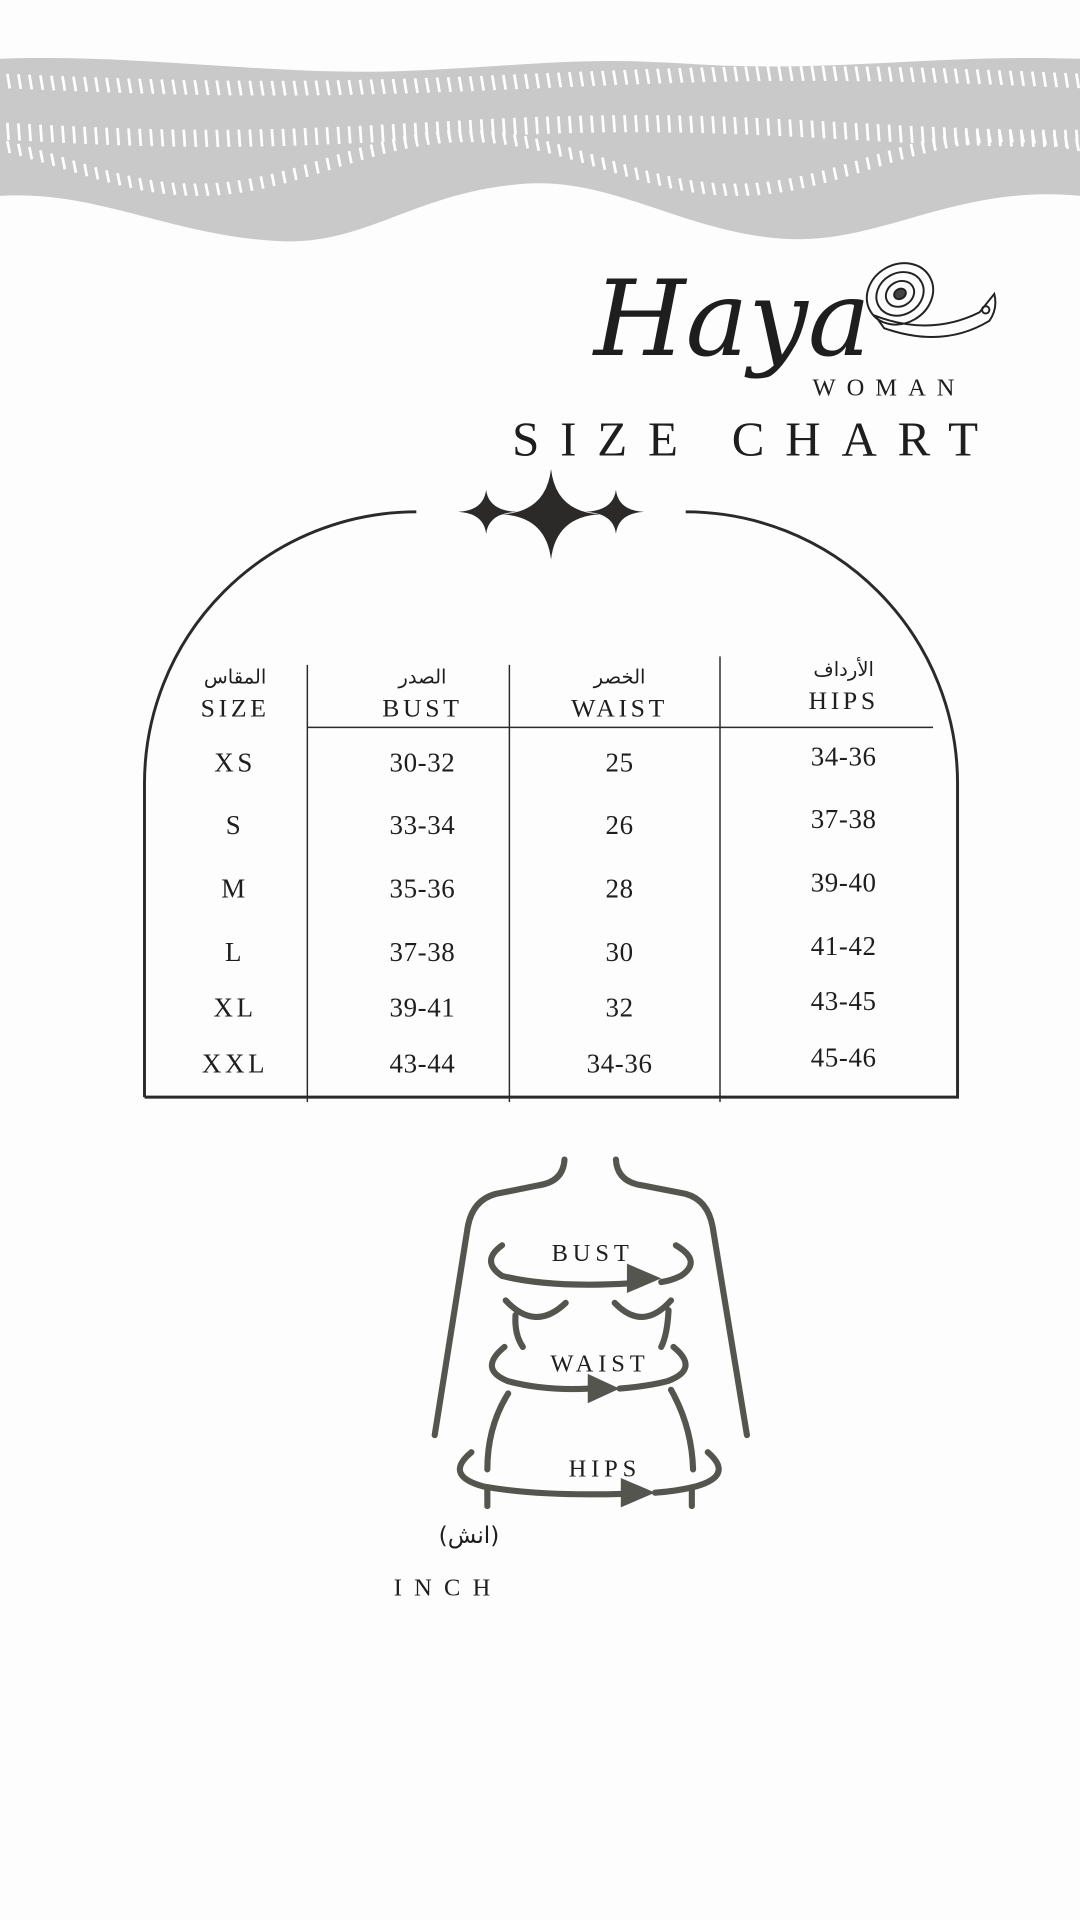 The width and height of the screenshot is (1080, 1920). I want to click on body-measurement-diagram: BUST WAIST HIPS, so click(590, 1333).